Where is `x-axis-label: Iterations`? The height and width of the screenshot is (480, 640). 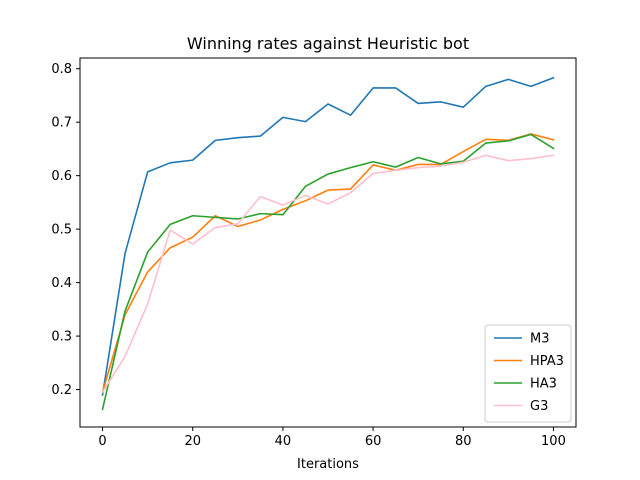
x-axis-label: Iterations is located at coordinates (328, 464).